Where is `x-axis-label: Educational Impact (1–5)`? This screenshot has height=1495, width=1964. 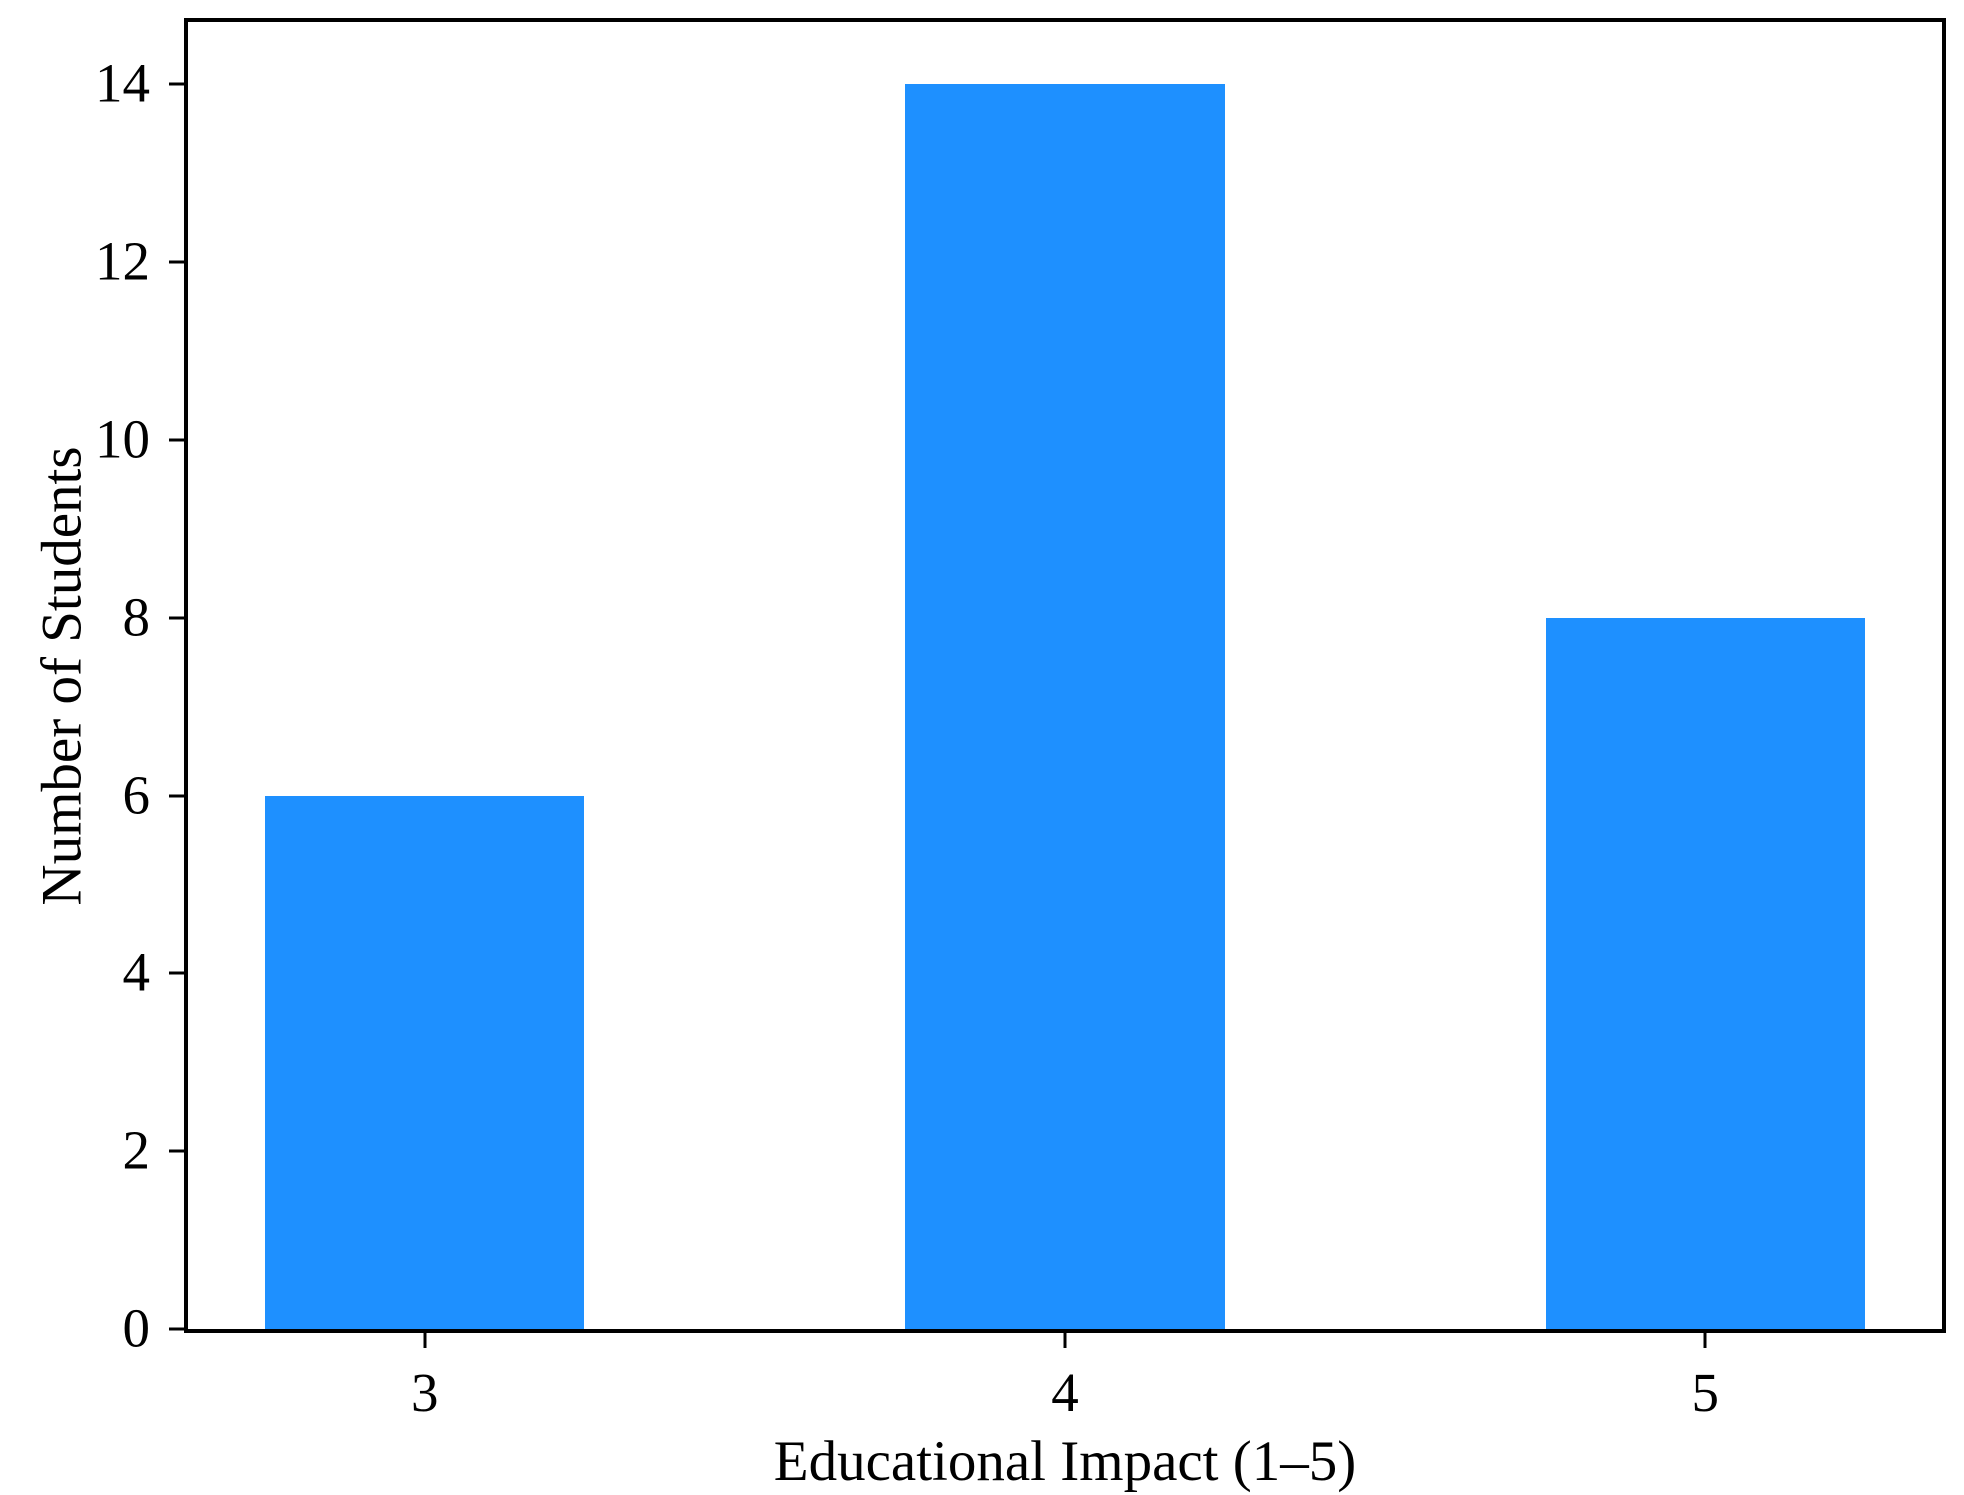 x-axis-label: Educational Impact (1–5) is located at coordinates (1065, 1461).